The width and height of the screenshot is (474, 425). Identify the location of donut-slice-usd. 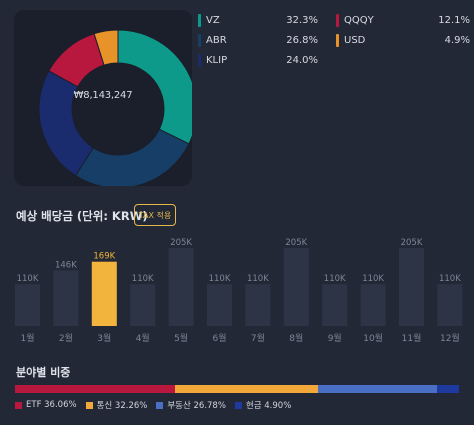
(106, 47).